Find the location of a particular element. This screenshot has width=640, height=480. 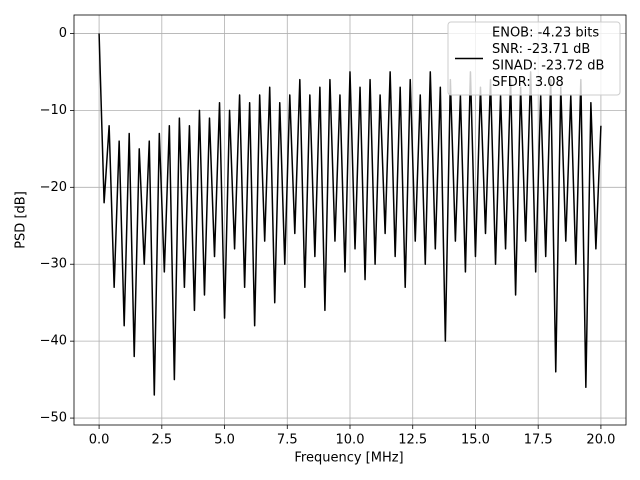

x-tick-label: 2.5 is located at coordinates (161, 440).